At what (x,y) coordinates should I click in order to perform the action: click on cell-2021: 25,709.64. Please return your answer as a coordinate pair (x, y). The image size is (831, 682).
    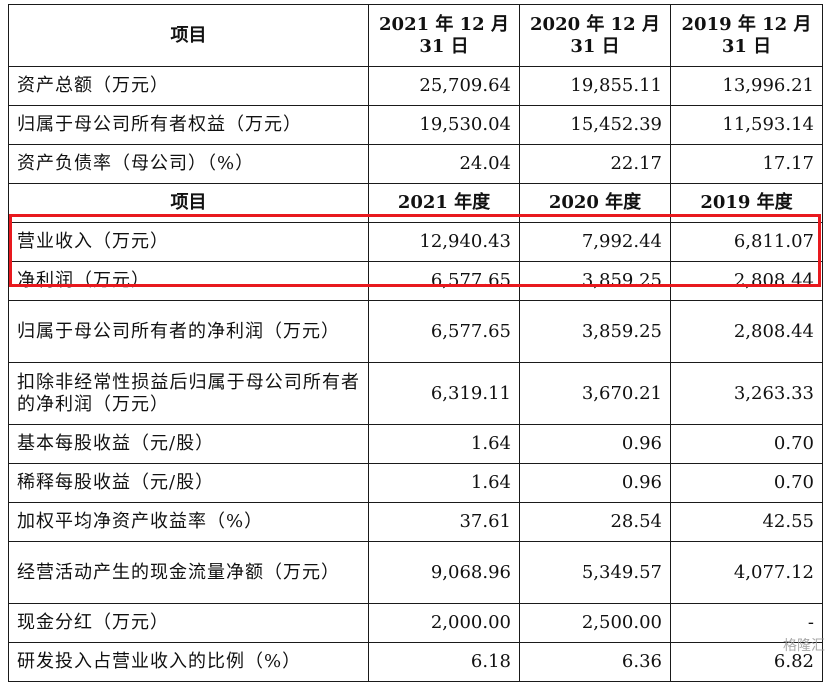
    Looking at the image, I should click on (444, 86).